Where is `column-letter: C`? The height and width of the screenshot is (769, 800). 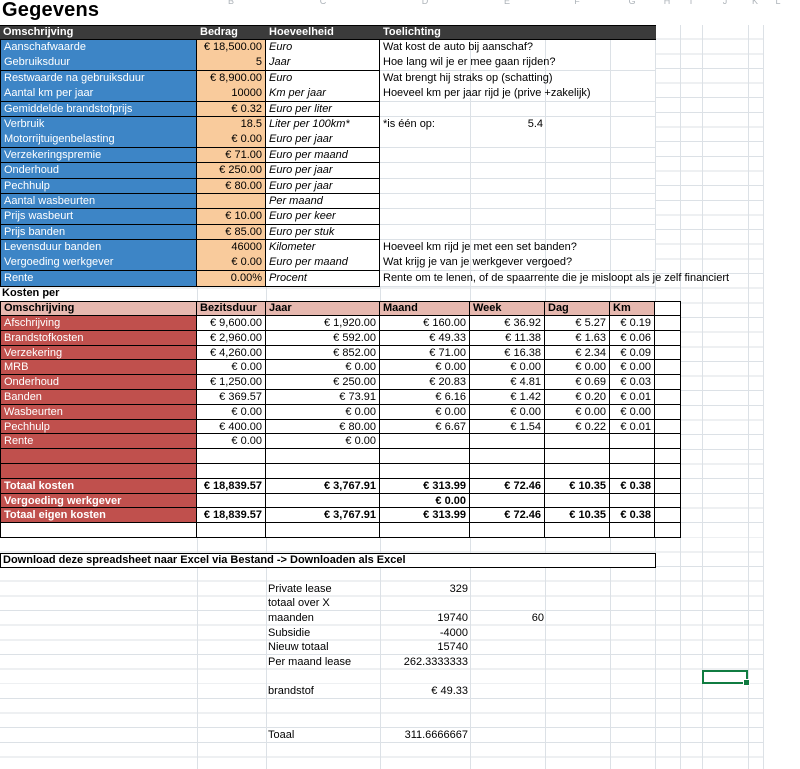 column-letter: C is located at coordinates (323, 3).